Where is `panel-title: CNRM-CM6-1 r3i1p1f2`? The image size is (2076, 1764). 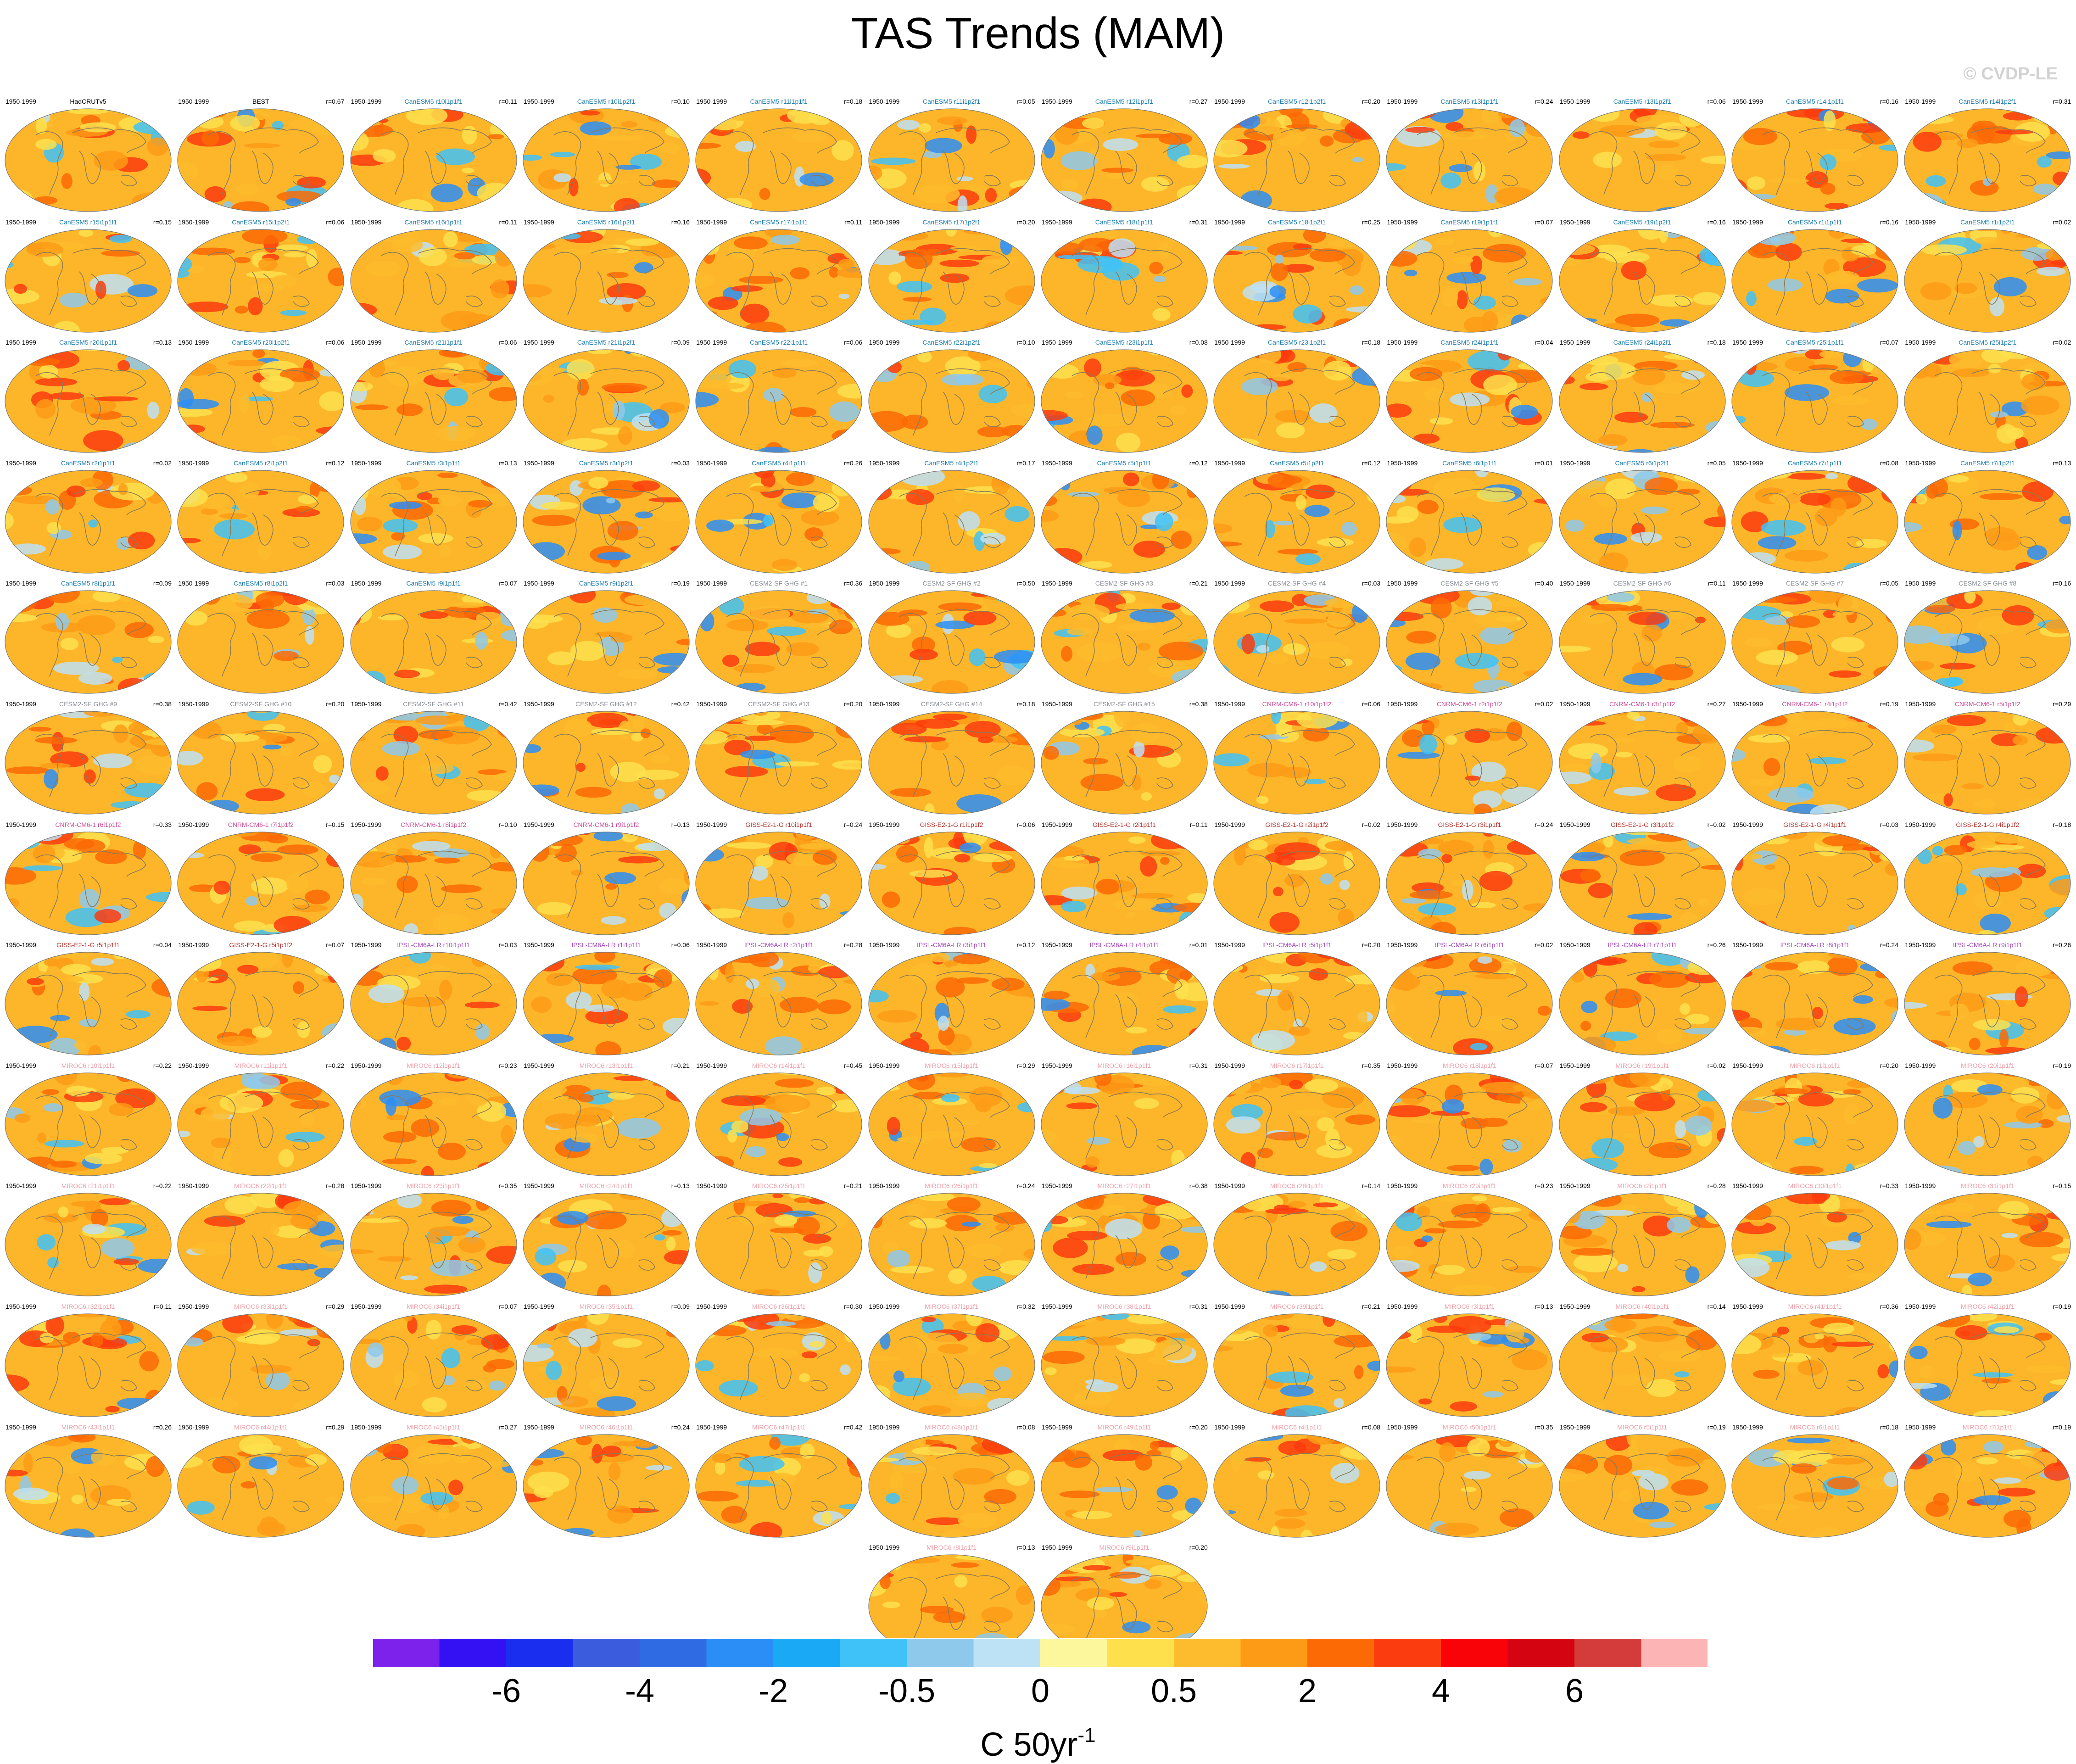 panel-title: CNRM-CM6-1 r3i1p1f2 is located at coordinates (1642, 704).